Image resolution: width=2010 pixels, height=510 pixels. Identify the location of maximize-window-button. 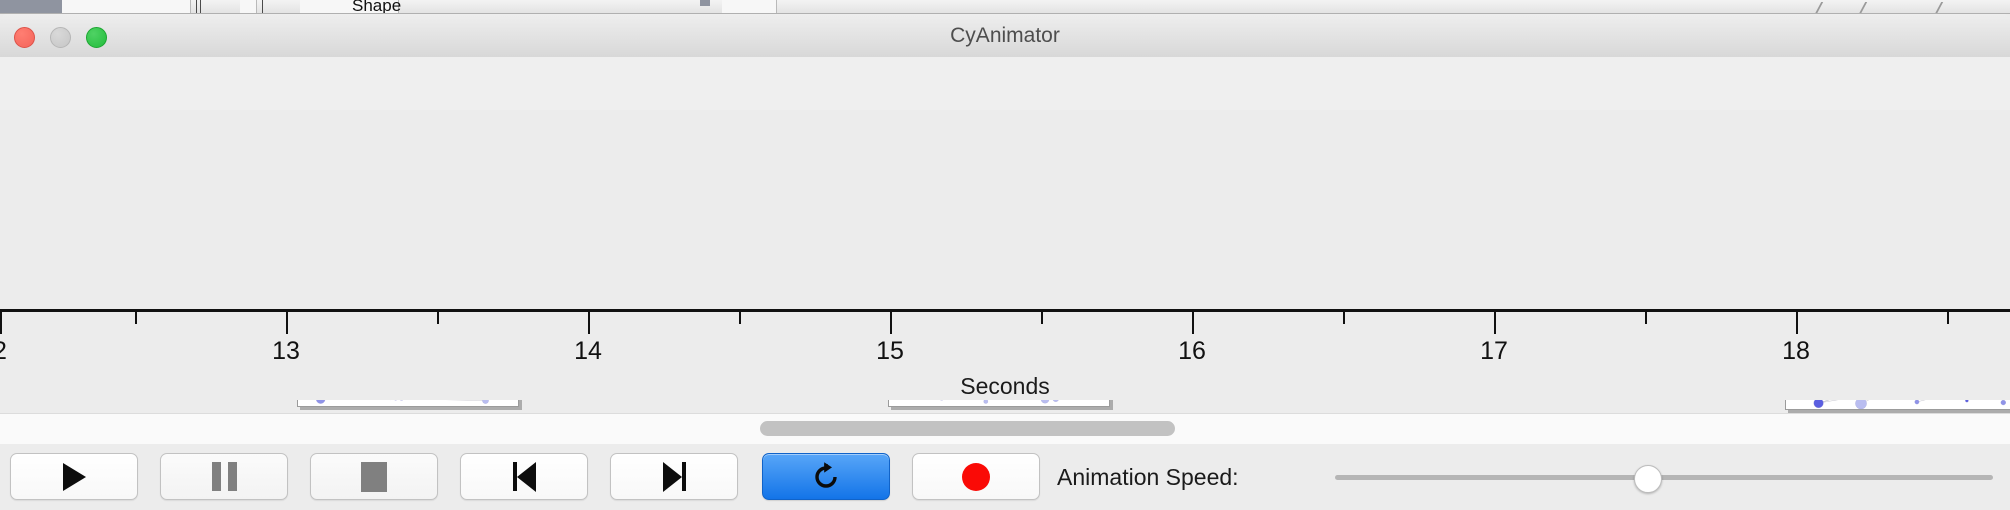
(96, 37).